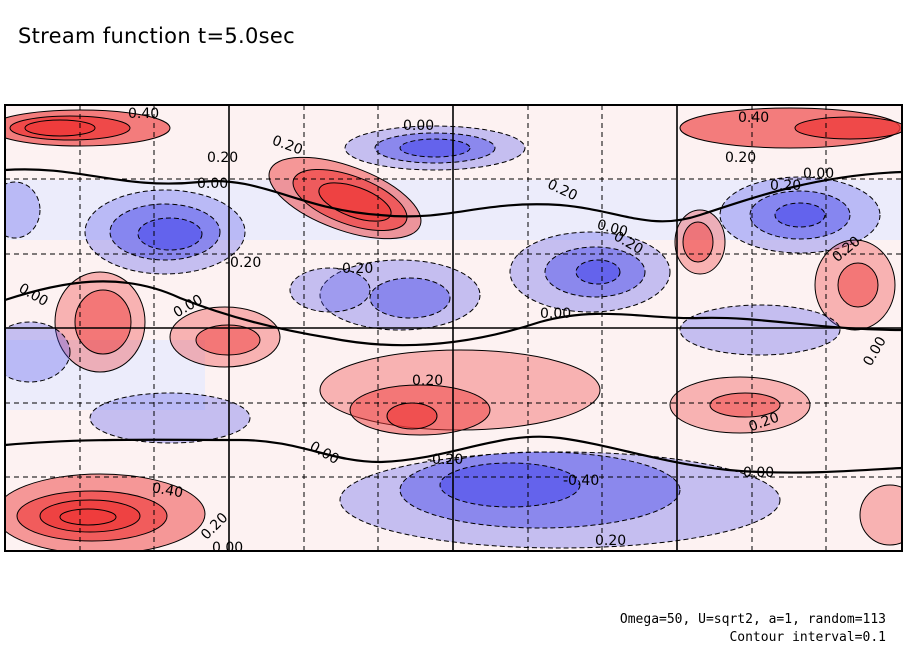  Describe the element at coordinates (156, 36) in the screenshot. I see `chart-title: Stream function t=5.0sec` at that location.